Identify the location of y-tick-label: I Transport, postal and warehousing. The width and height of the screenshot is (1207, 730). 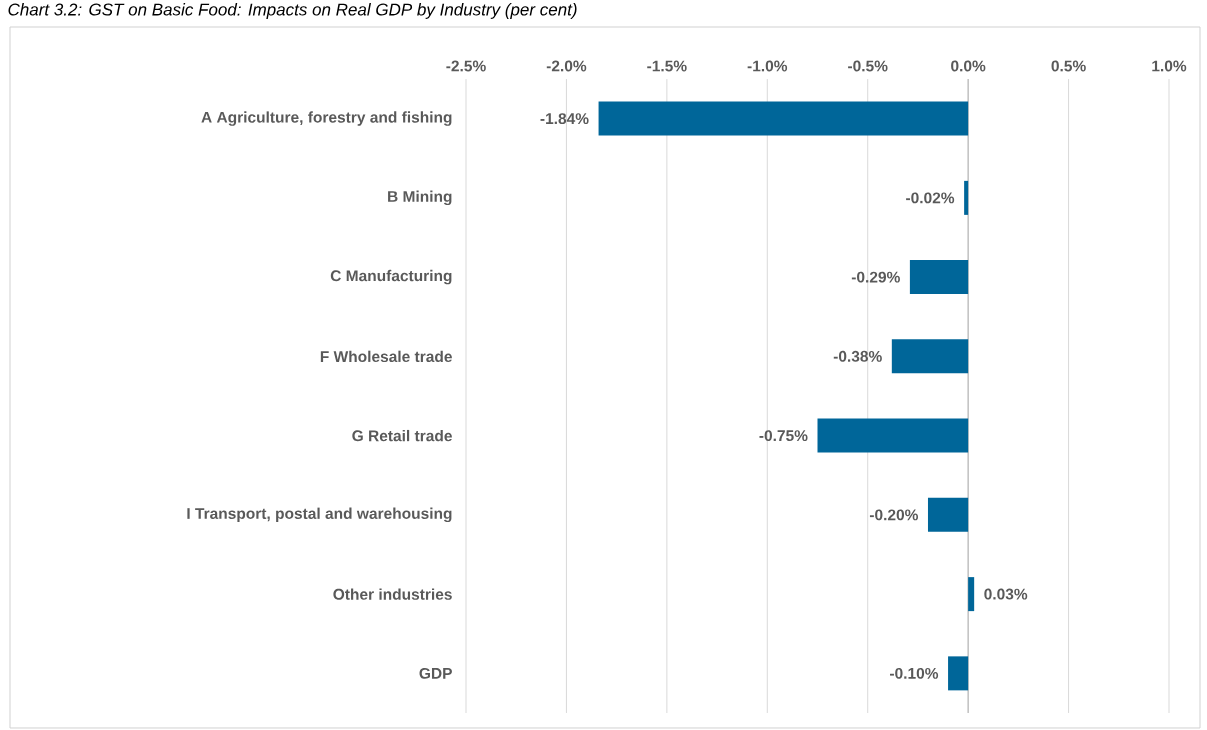
(319, 515).